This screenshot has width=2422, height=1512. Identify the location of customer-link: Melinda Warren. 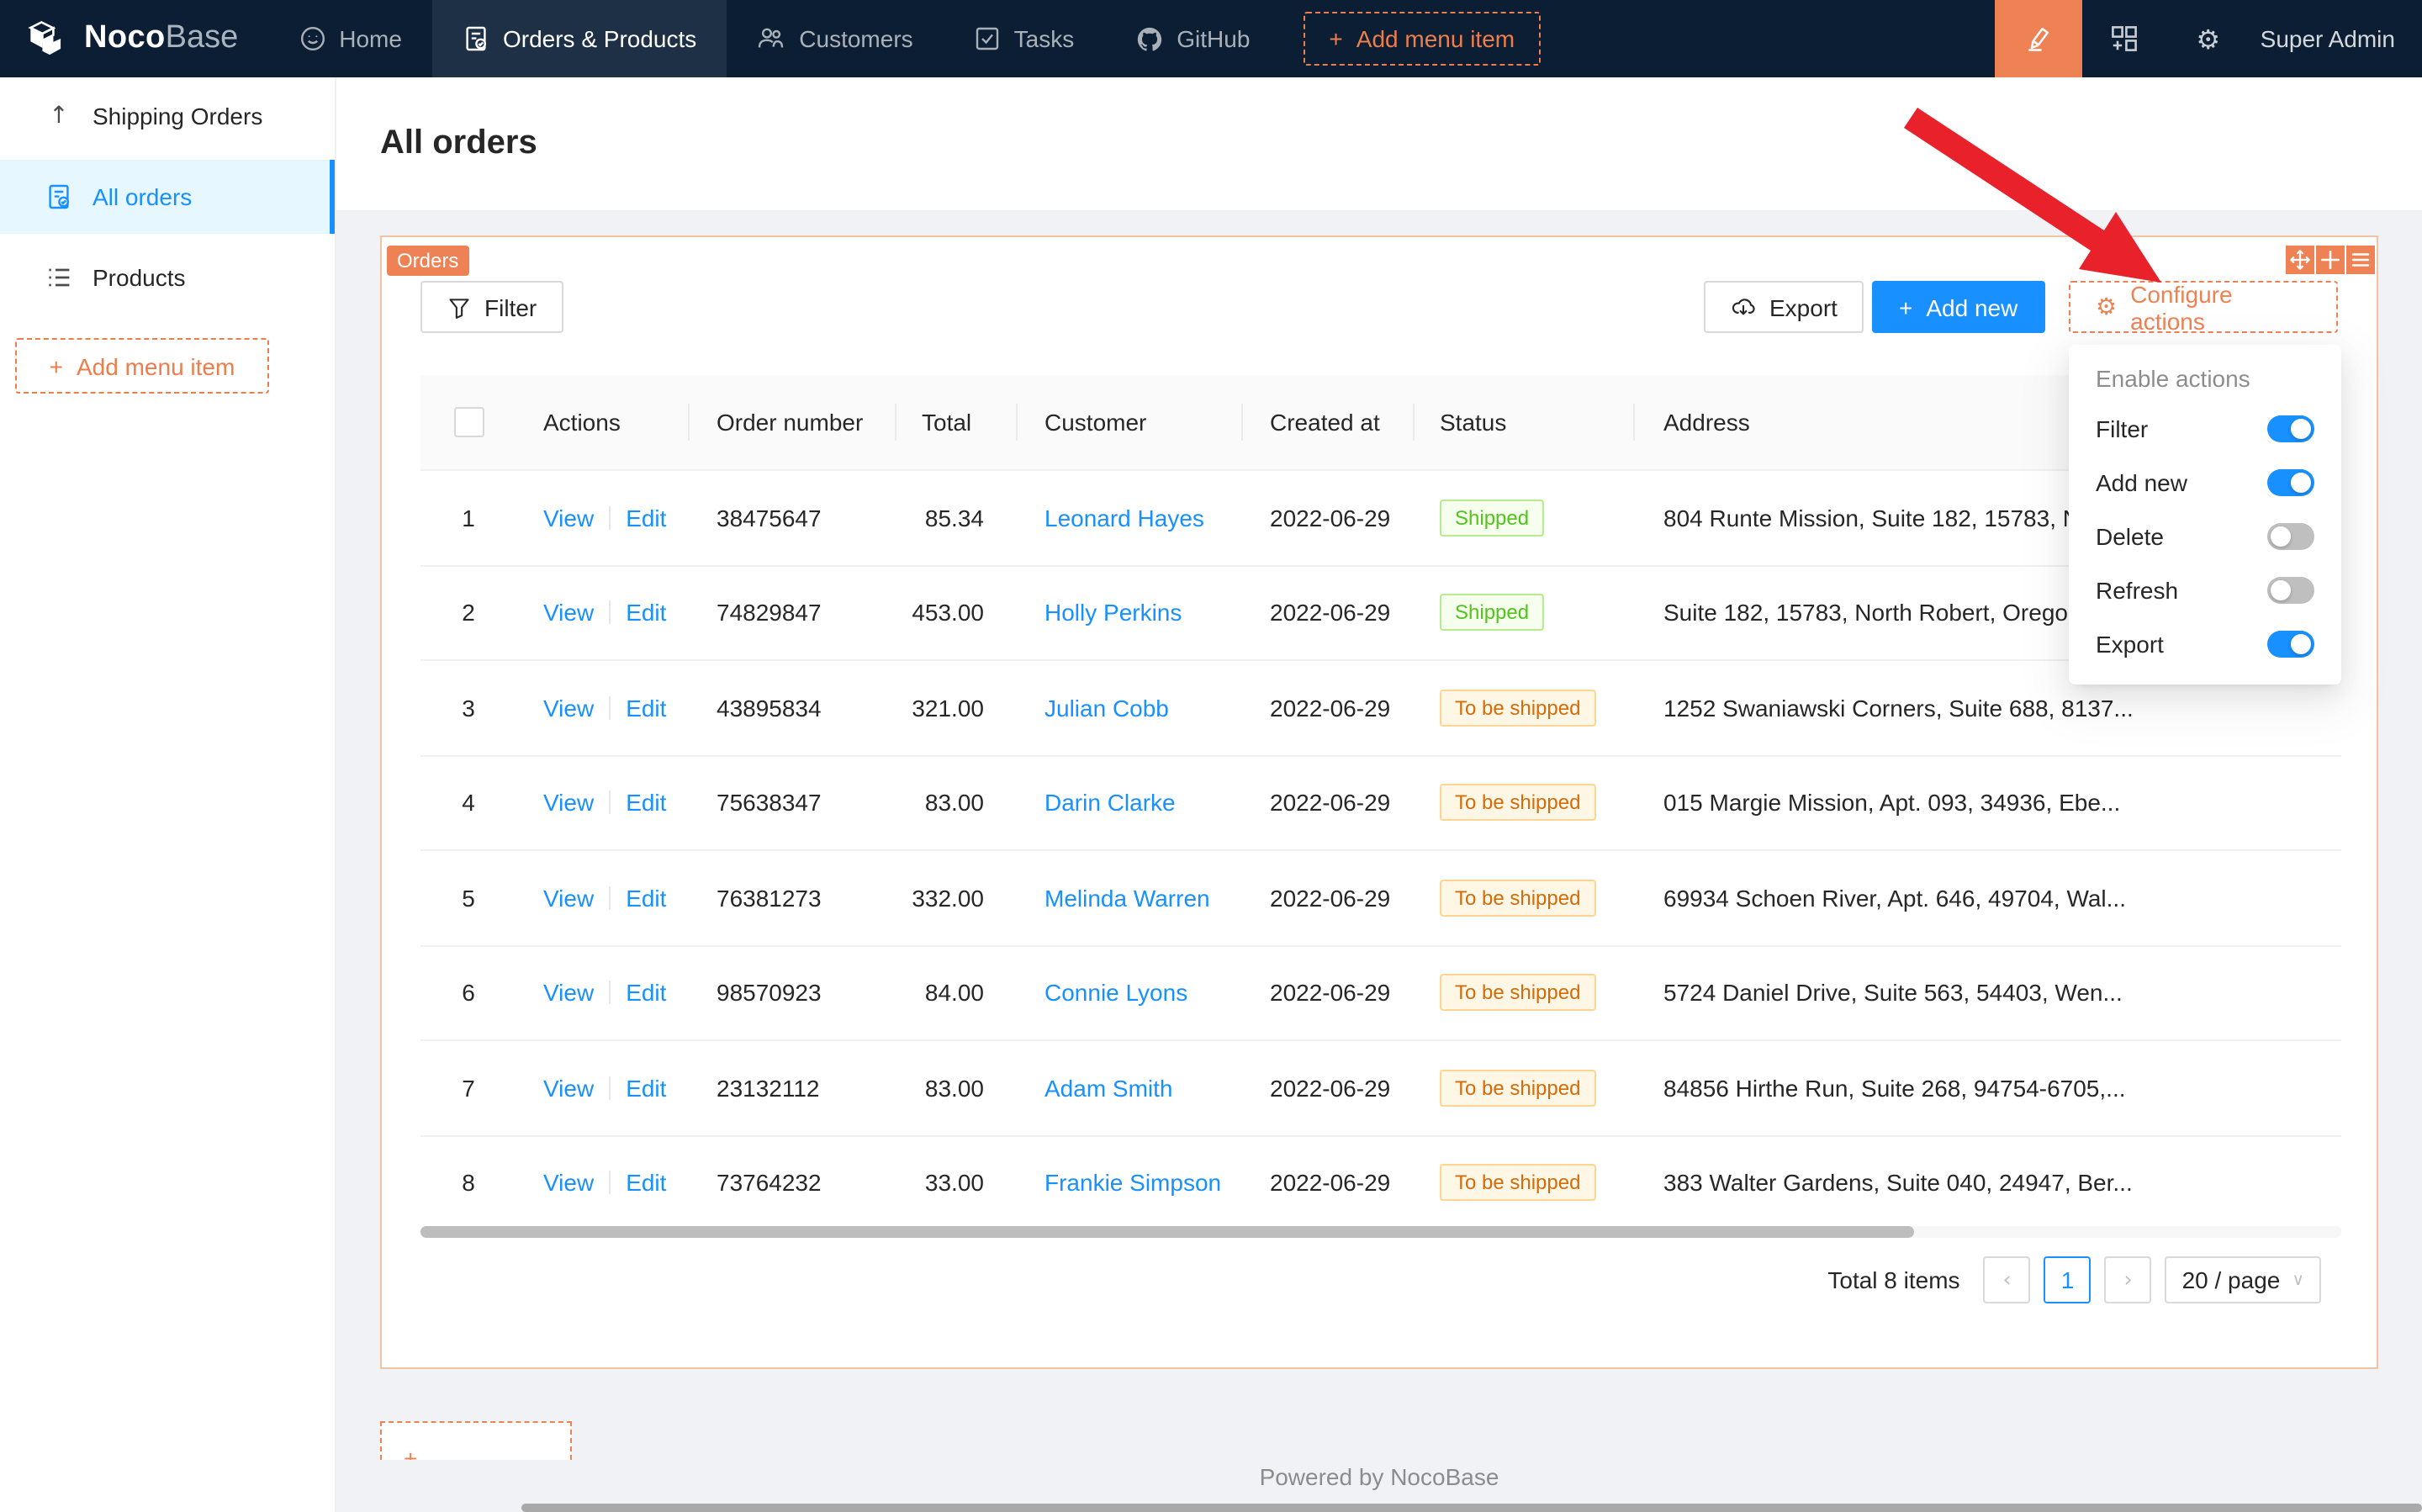
(1127, 898).